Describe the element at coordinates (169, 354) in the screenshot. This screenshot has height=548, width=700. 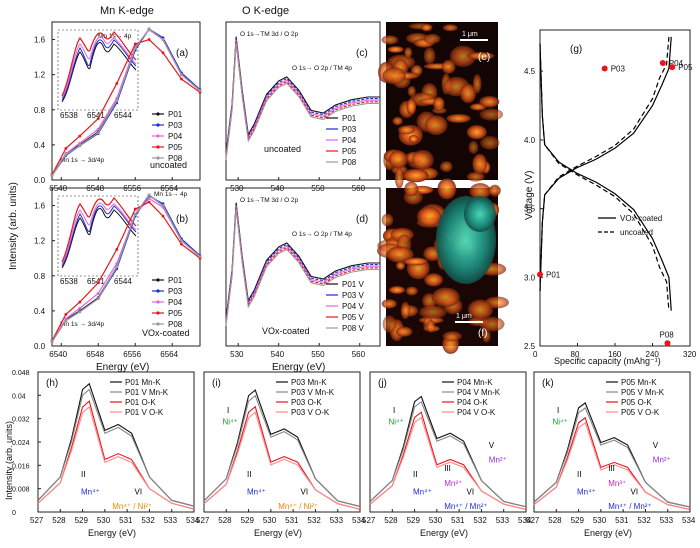
I see `xtick-label-b: 6564` at that location.